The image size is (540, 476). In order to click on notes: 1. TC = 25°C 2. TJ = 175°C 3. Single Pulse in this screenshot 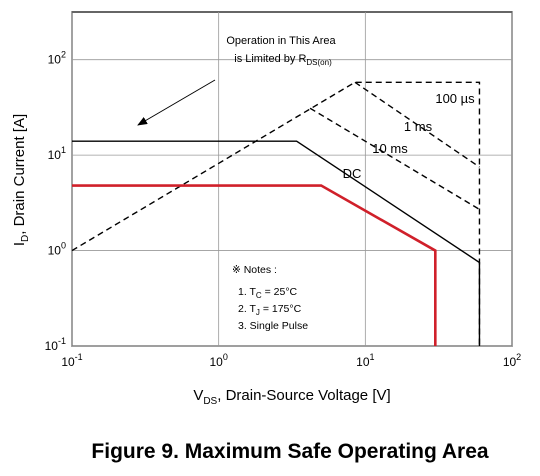, I will do `click(273, 309)`.